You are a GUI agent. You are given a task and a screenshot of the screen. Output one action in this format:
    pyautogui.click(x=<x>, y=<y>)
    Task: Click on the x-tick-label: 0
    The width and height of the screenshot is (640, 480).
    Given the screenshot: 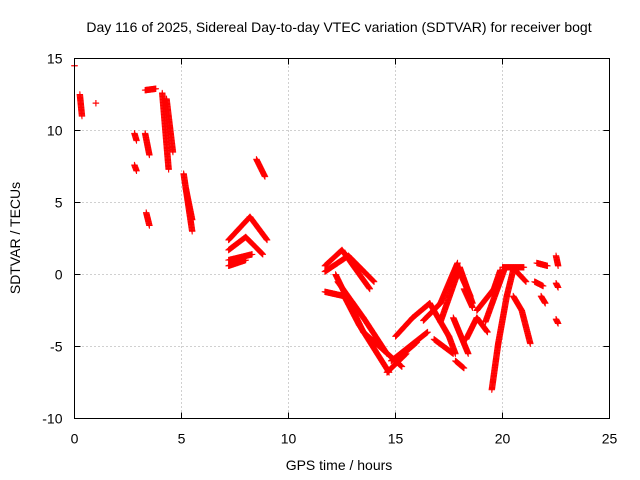 What is the action you would take?
    pyautogui.click(x=75, y=439)
    